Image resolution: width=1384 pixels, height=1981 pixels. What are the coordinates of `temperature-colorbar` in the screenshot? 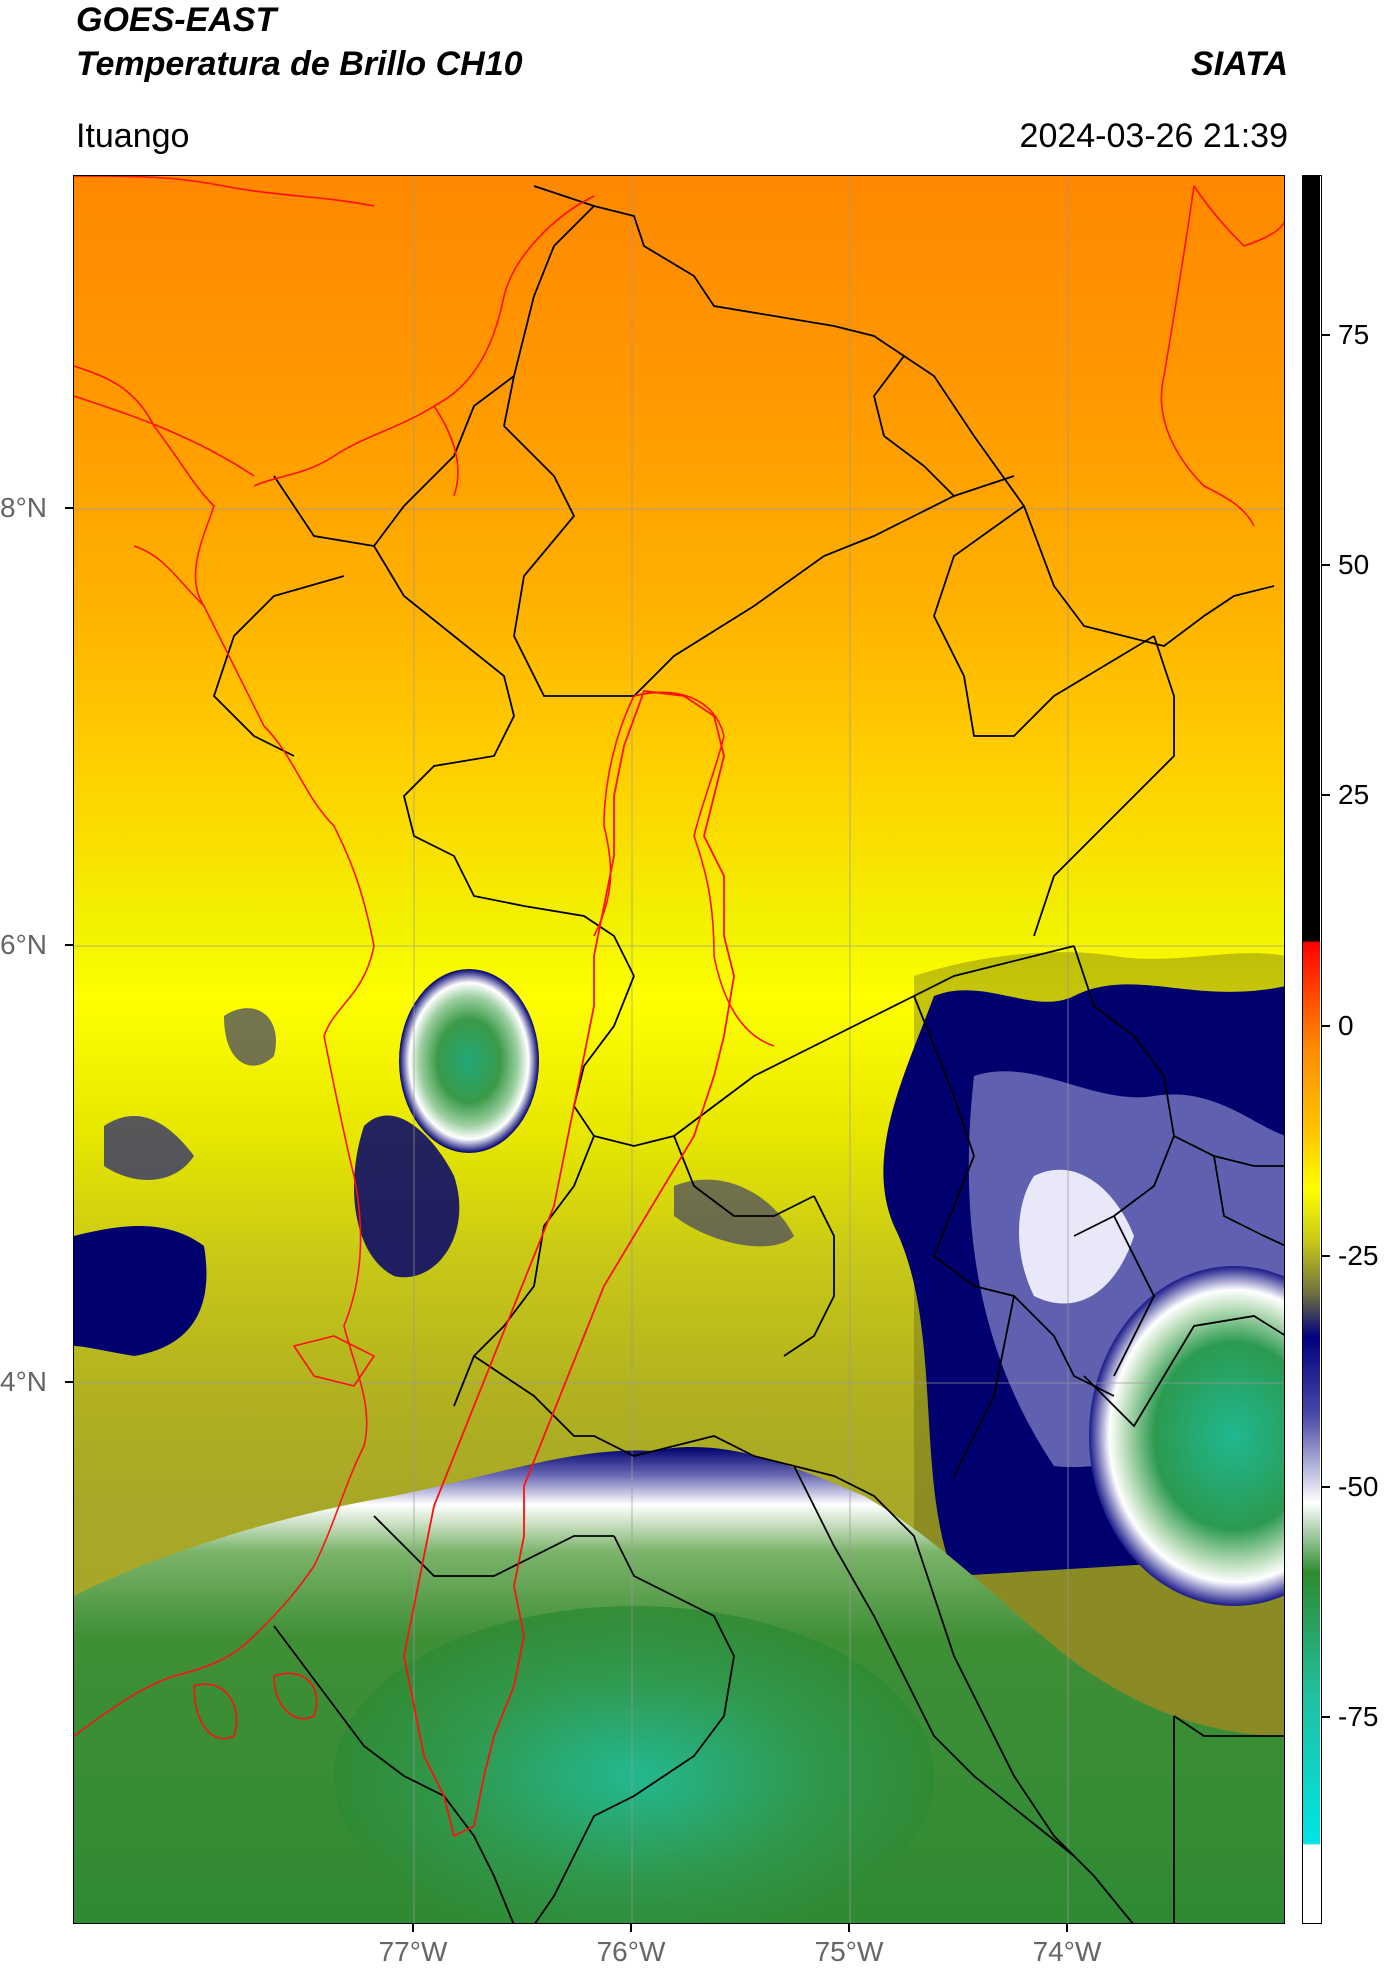 It's located at (1312, 1049).